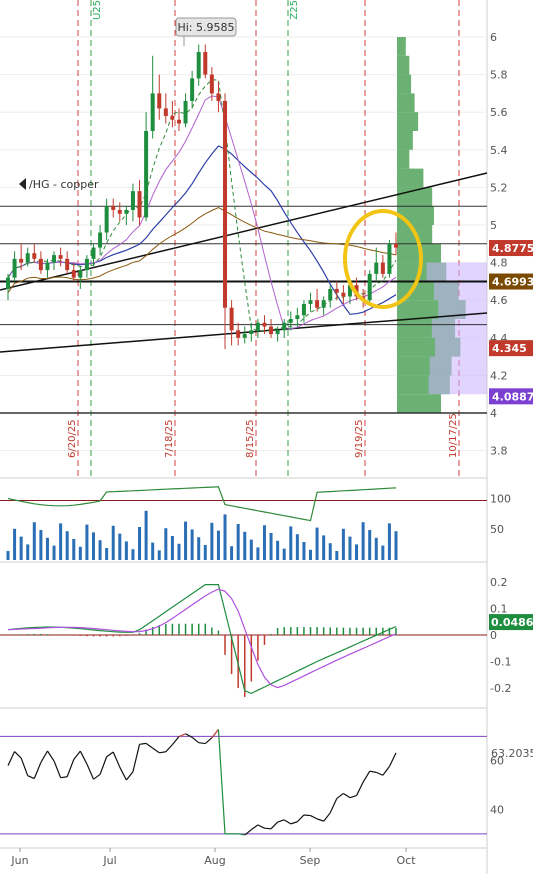 This screenshot has width=533, height=874. I want to click on macd-axis-tick: 0, so click(493, 635).